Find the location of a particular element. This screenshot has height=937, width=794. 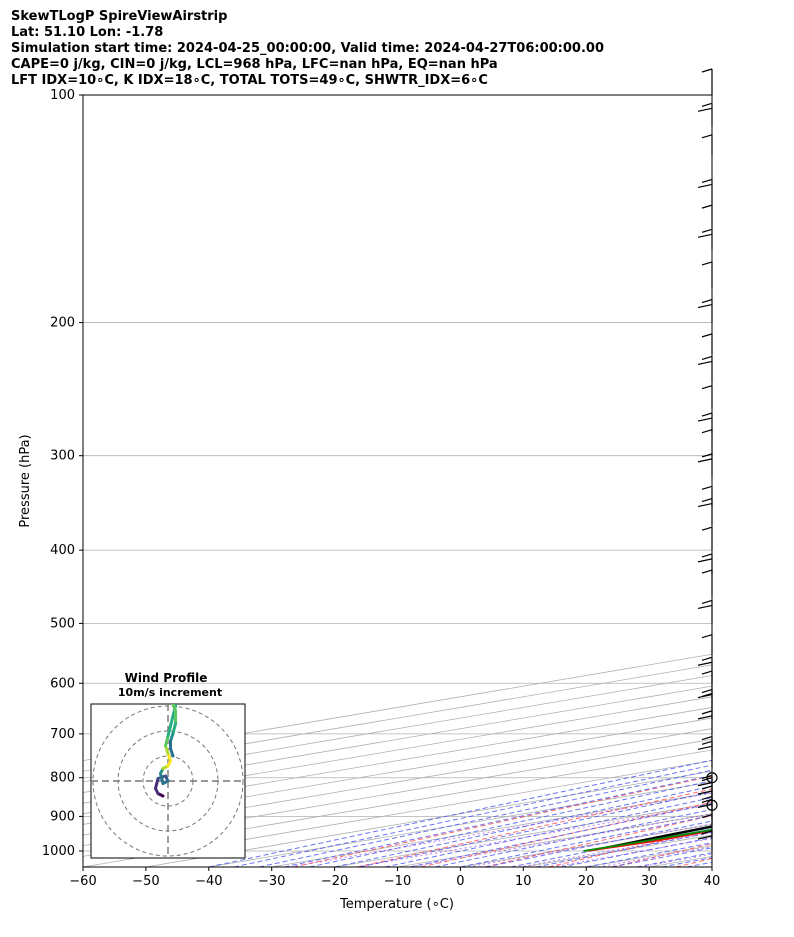

y-axis-label: Pressure (hPa) is located at coordinates (25, 480).